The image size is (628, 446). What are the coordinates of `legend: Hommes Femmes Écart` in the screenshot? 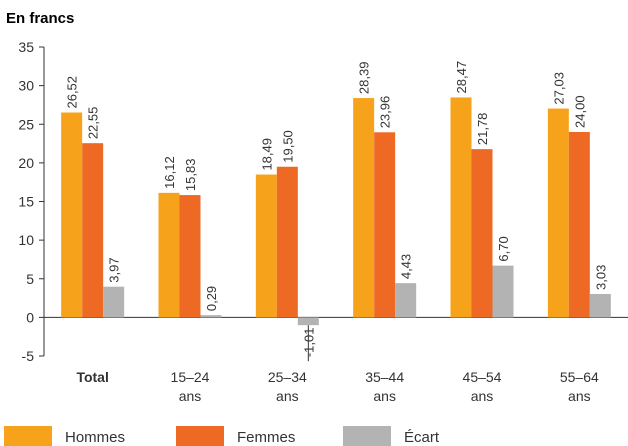 It's located at (222, 436).